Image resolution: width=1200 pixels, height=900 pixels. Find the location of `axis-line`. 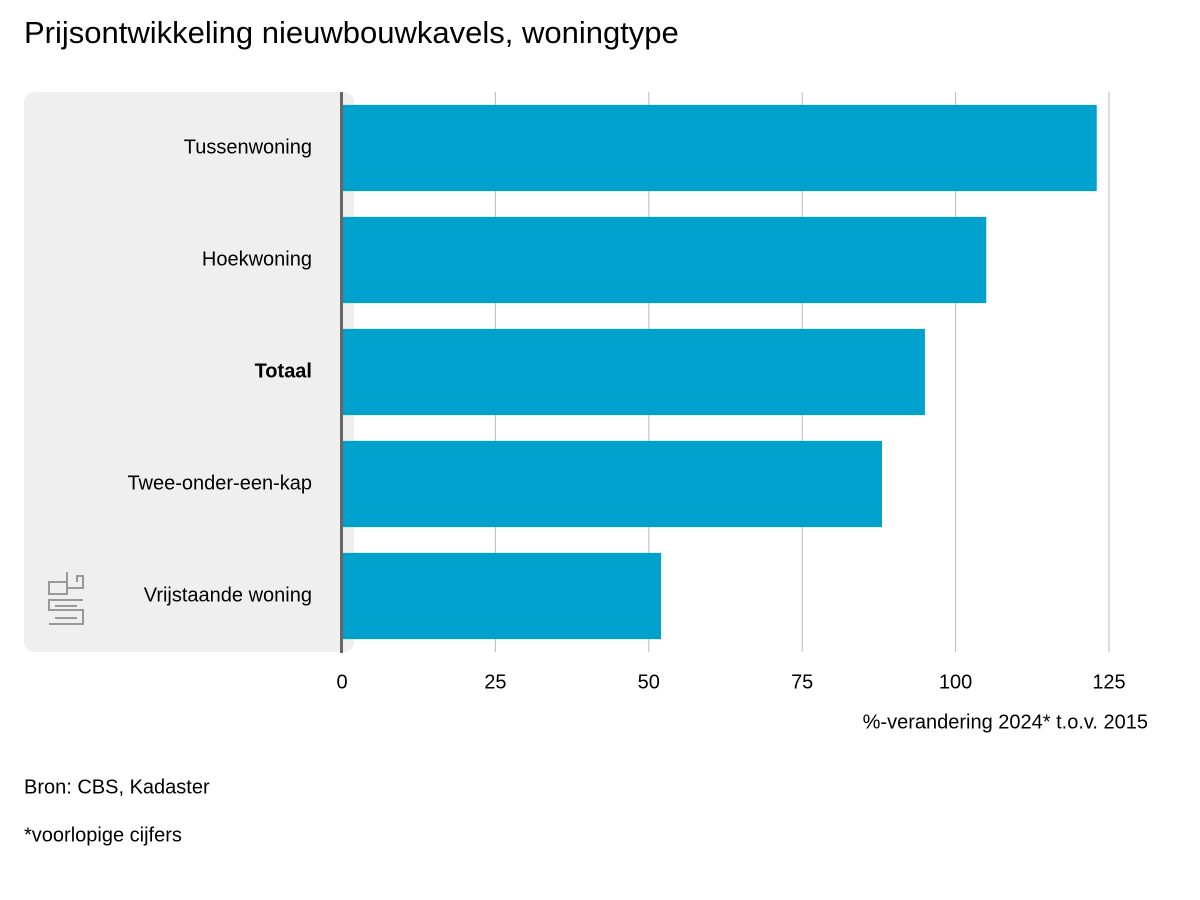

axis-line is located at coordinates (341, 372).